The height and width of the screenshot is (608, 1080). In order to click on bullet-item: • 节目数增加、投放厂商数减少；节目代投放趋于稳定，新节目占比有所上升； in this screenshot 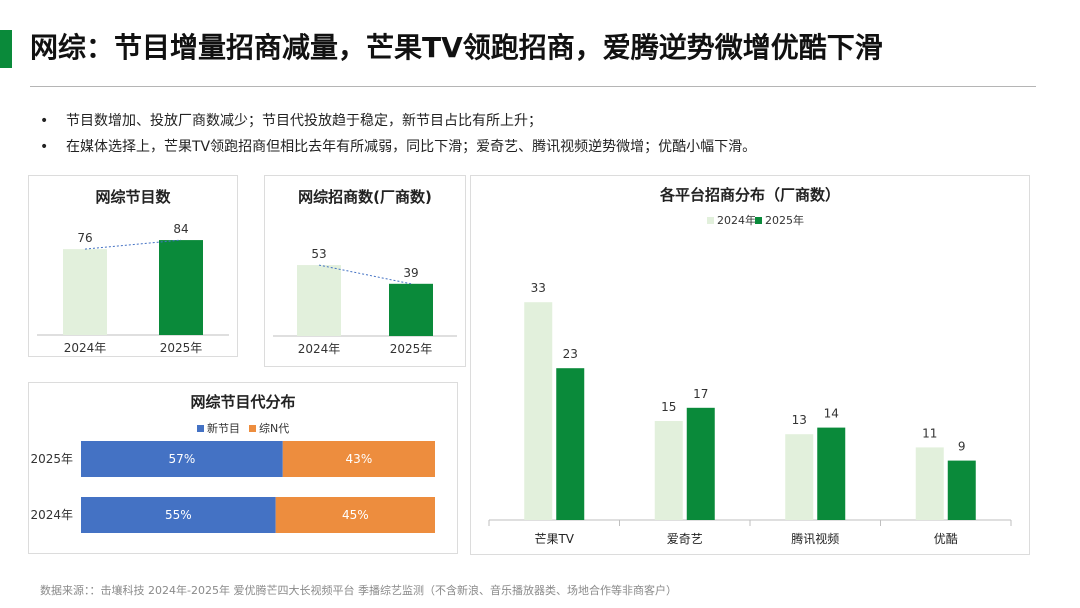, I will do `click(398, 121)`.